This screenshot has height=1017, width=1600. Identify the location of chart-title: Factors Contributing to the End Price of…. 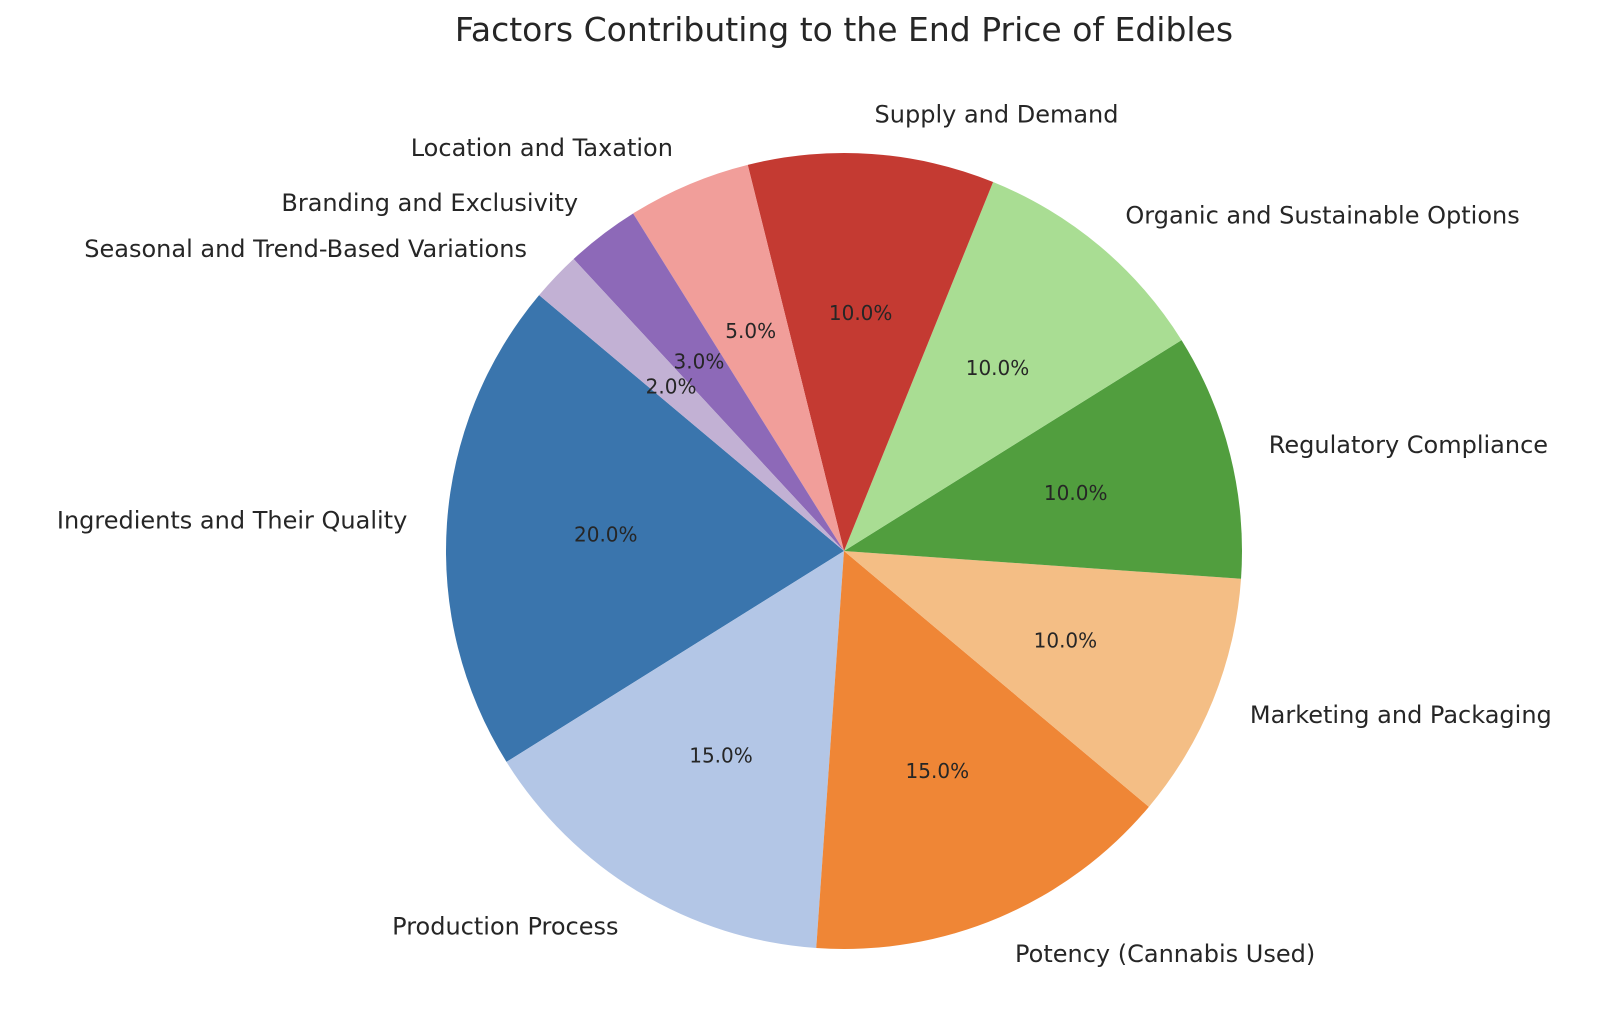
(844, 29).